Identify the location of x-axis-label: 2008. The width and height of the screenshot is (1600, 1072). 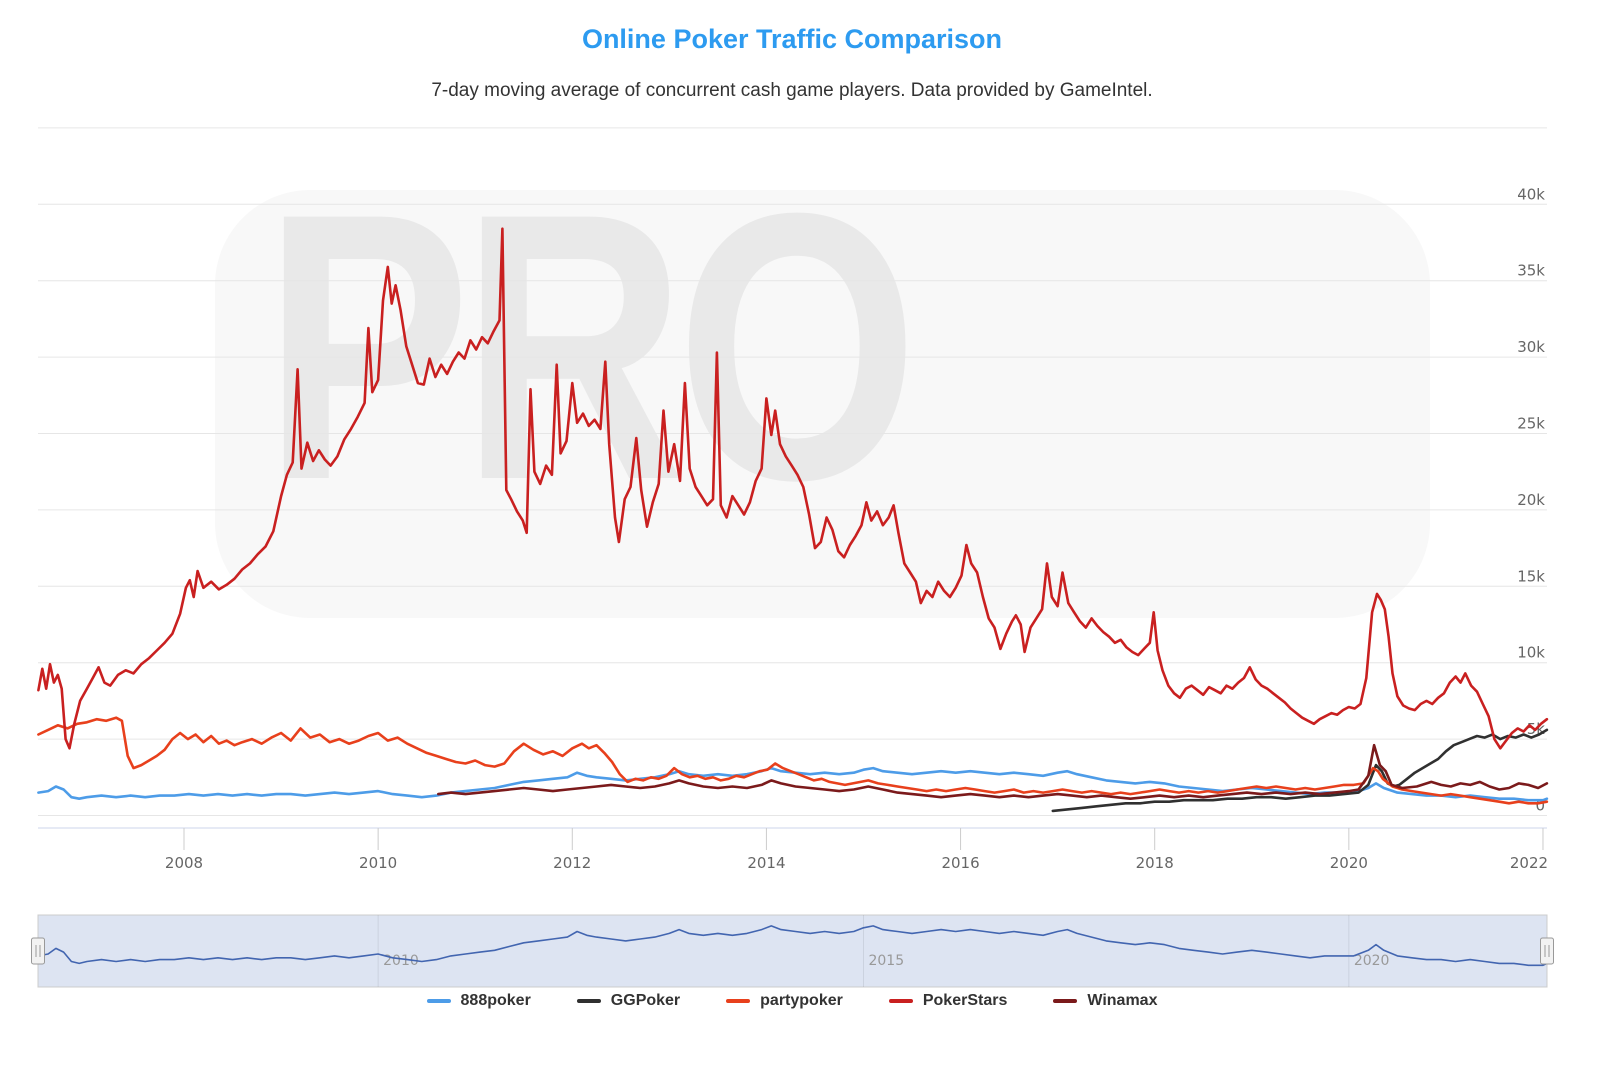
(184, 863).